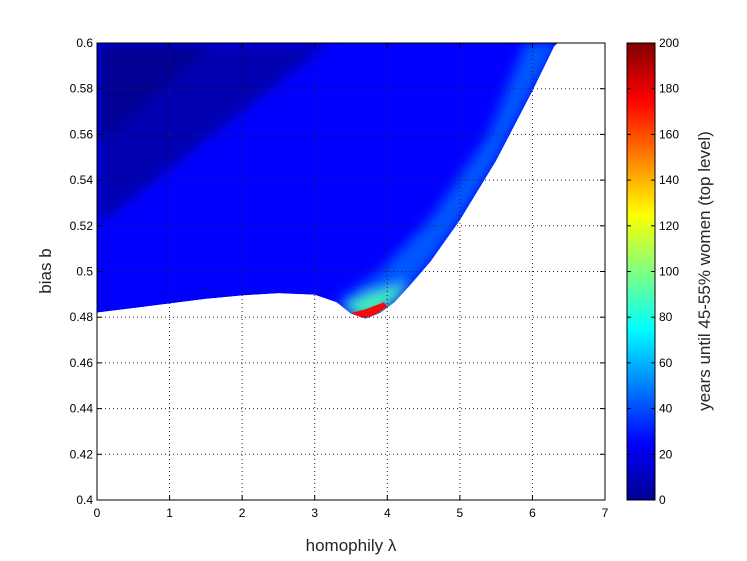 The height and width of the screenshot is (561, 747). I want to click on y-tick-label: 0.4, so click(84, 500).